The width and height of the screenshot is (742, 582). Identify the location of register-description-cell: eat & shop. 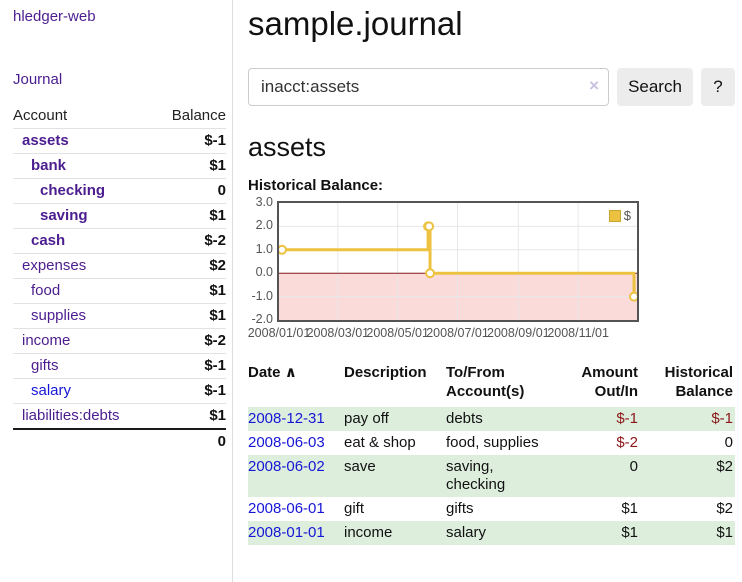
(380, 442).